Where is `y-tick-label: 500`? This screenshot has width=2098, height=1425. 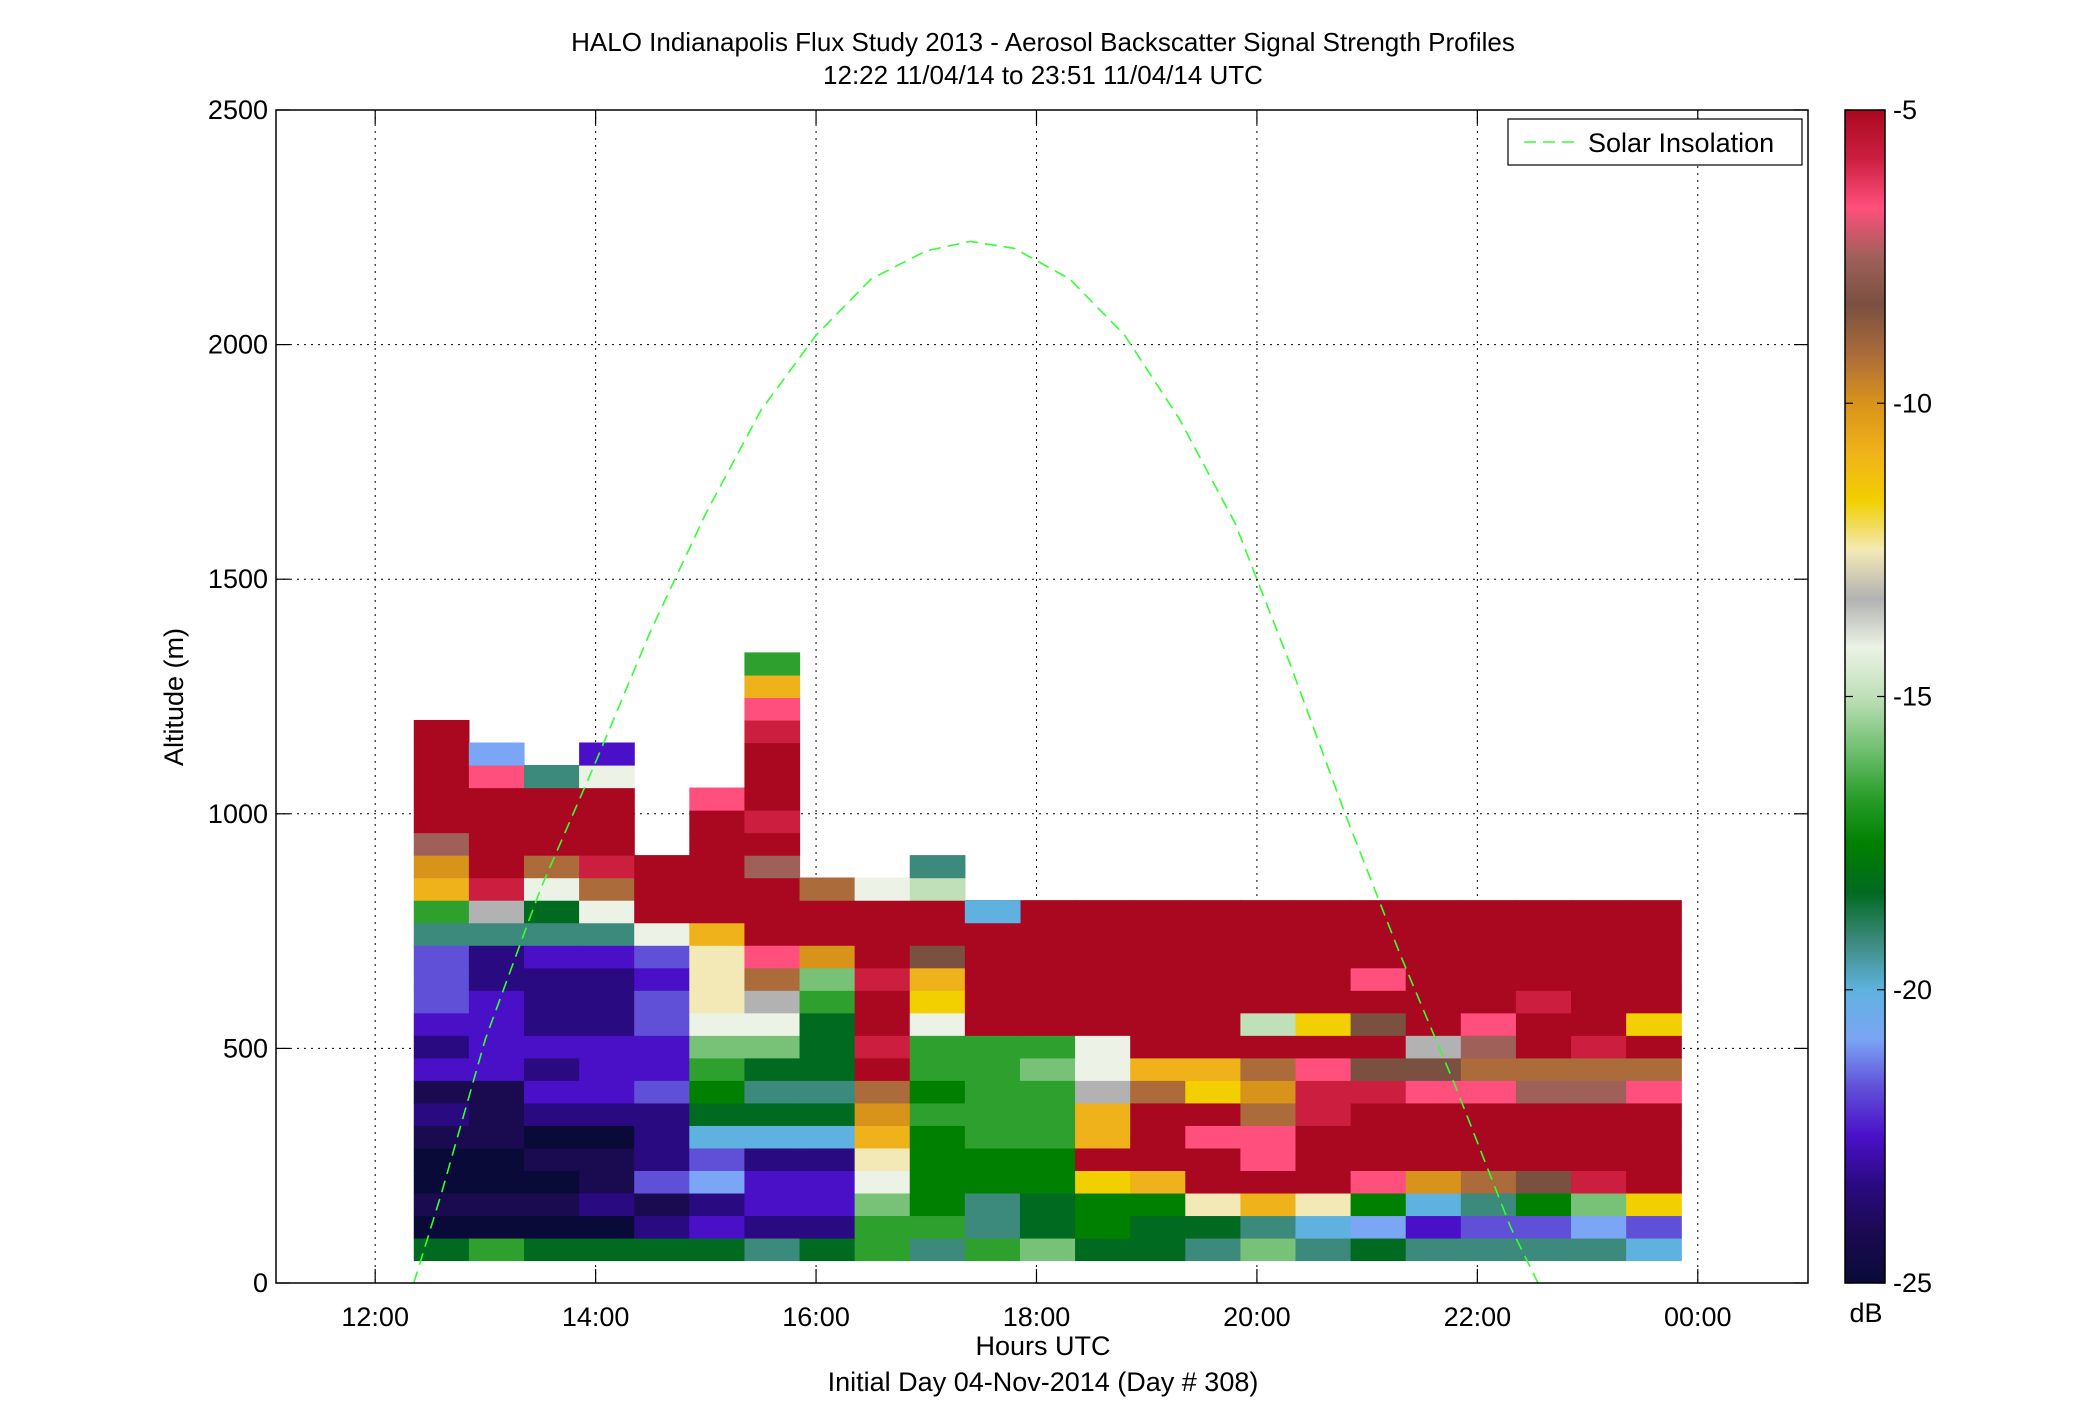
y-tick-label: 500 is located at coordinates (245, 1048).